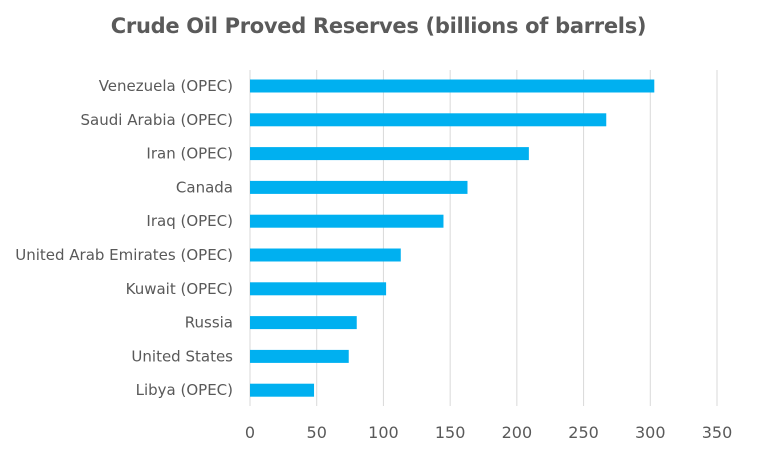 The width and height of the screenshot is (757, 454). I want to click on category-label: Libya (OPEC), so click(184, 390).